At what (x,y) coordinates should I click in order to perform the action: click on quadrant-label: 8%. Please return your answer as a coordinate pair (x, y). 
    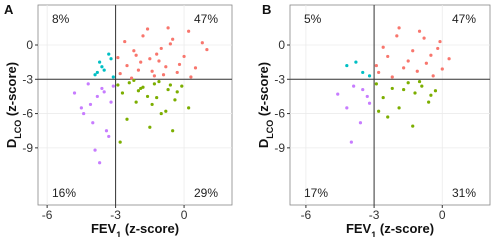
    Looking at the image, I should click on (61, 19).